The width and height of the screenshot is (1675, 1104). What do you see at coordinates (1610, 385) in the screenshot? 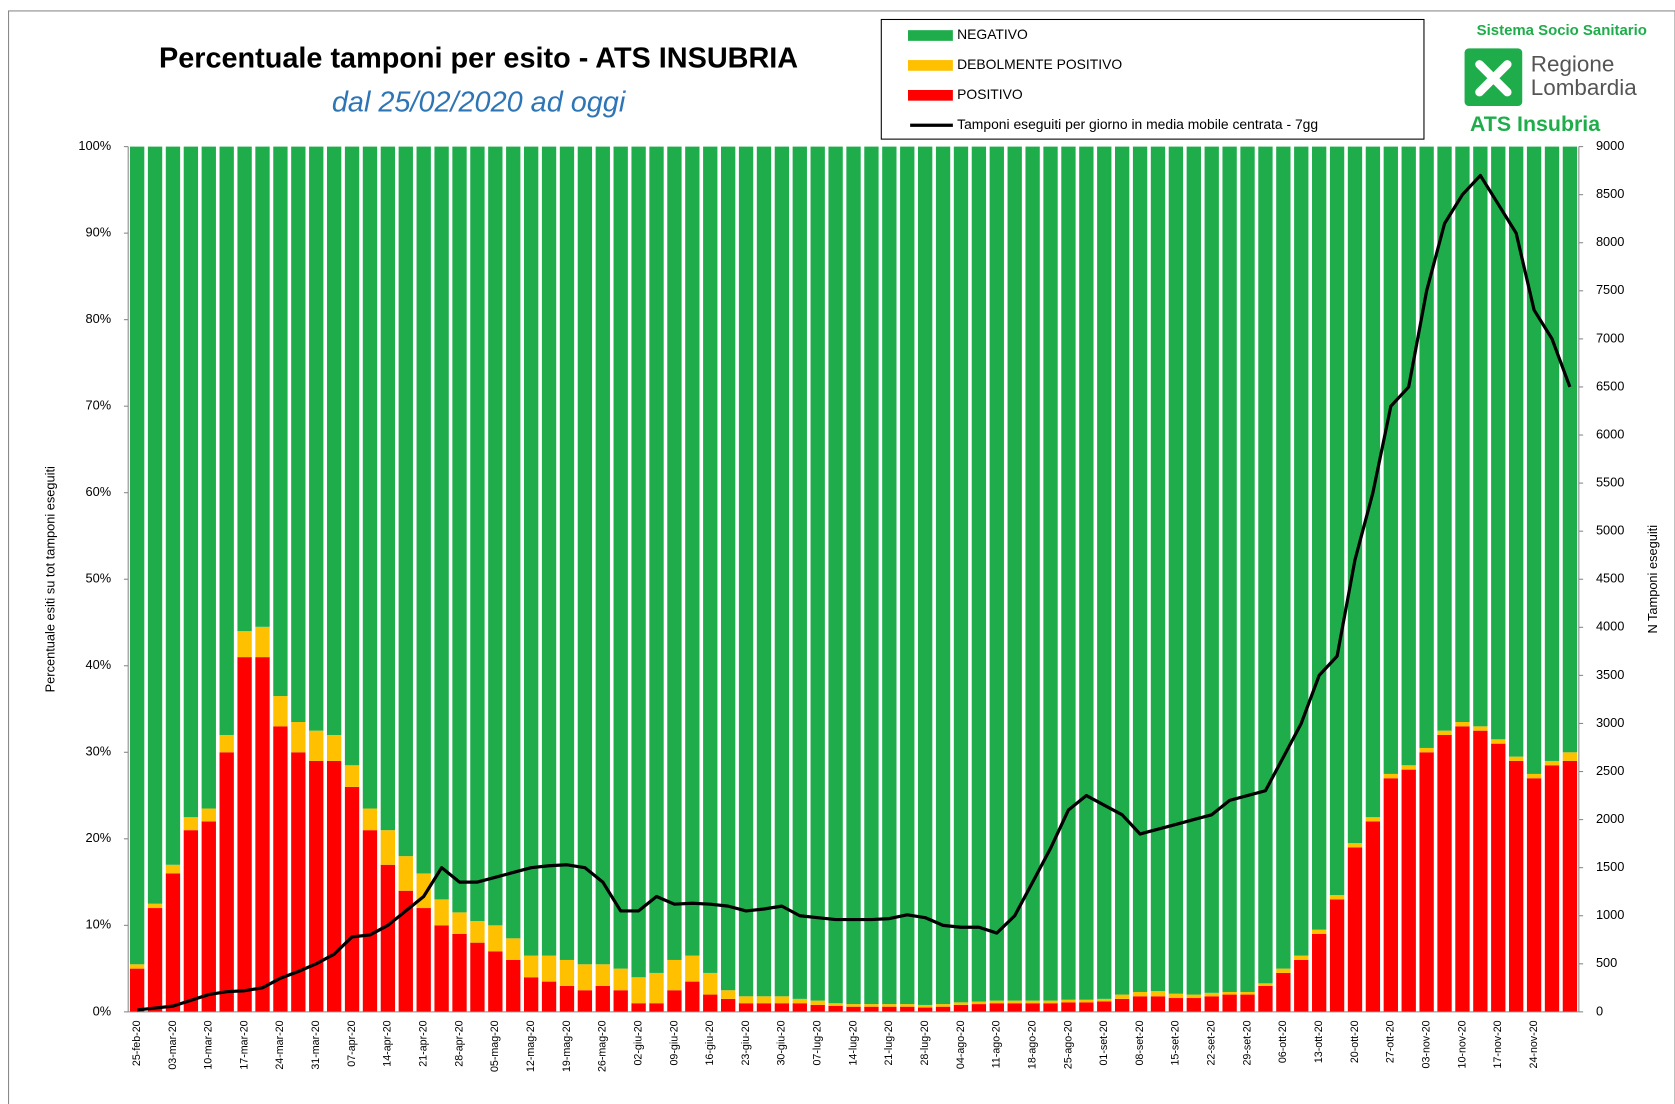
I see `y2-tick-label: 6500` at bounding box center [1610, 385].